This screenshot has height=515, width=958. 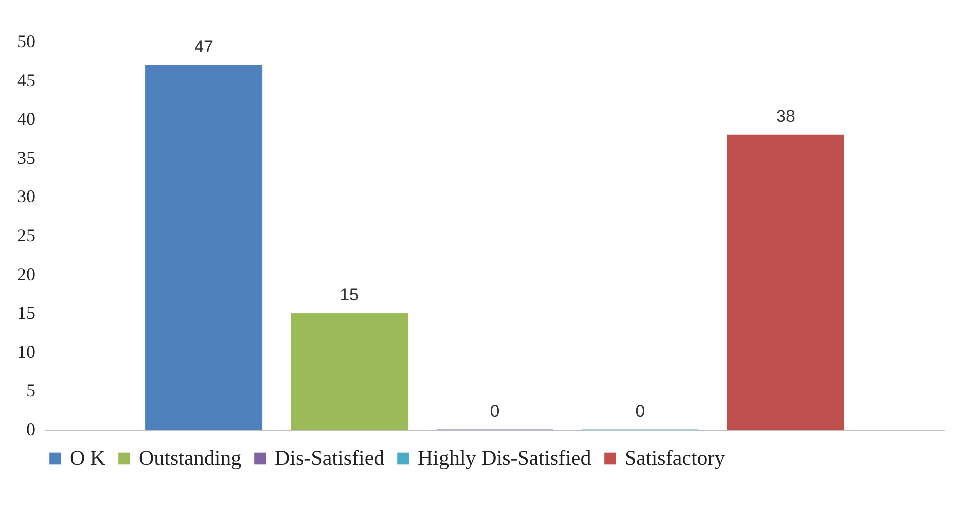 I want to click on y-tick-label: 0, so click(x=31, y=430).